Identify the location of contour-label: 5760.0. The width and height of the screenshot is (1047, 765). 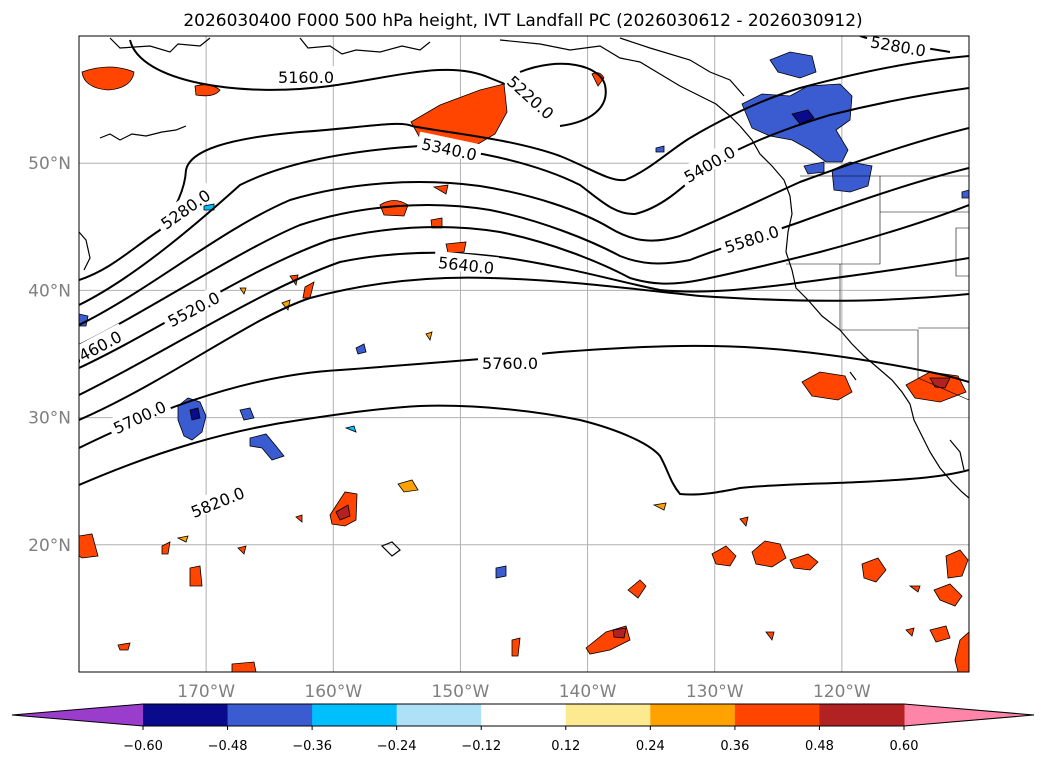
(510, 362).